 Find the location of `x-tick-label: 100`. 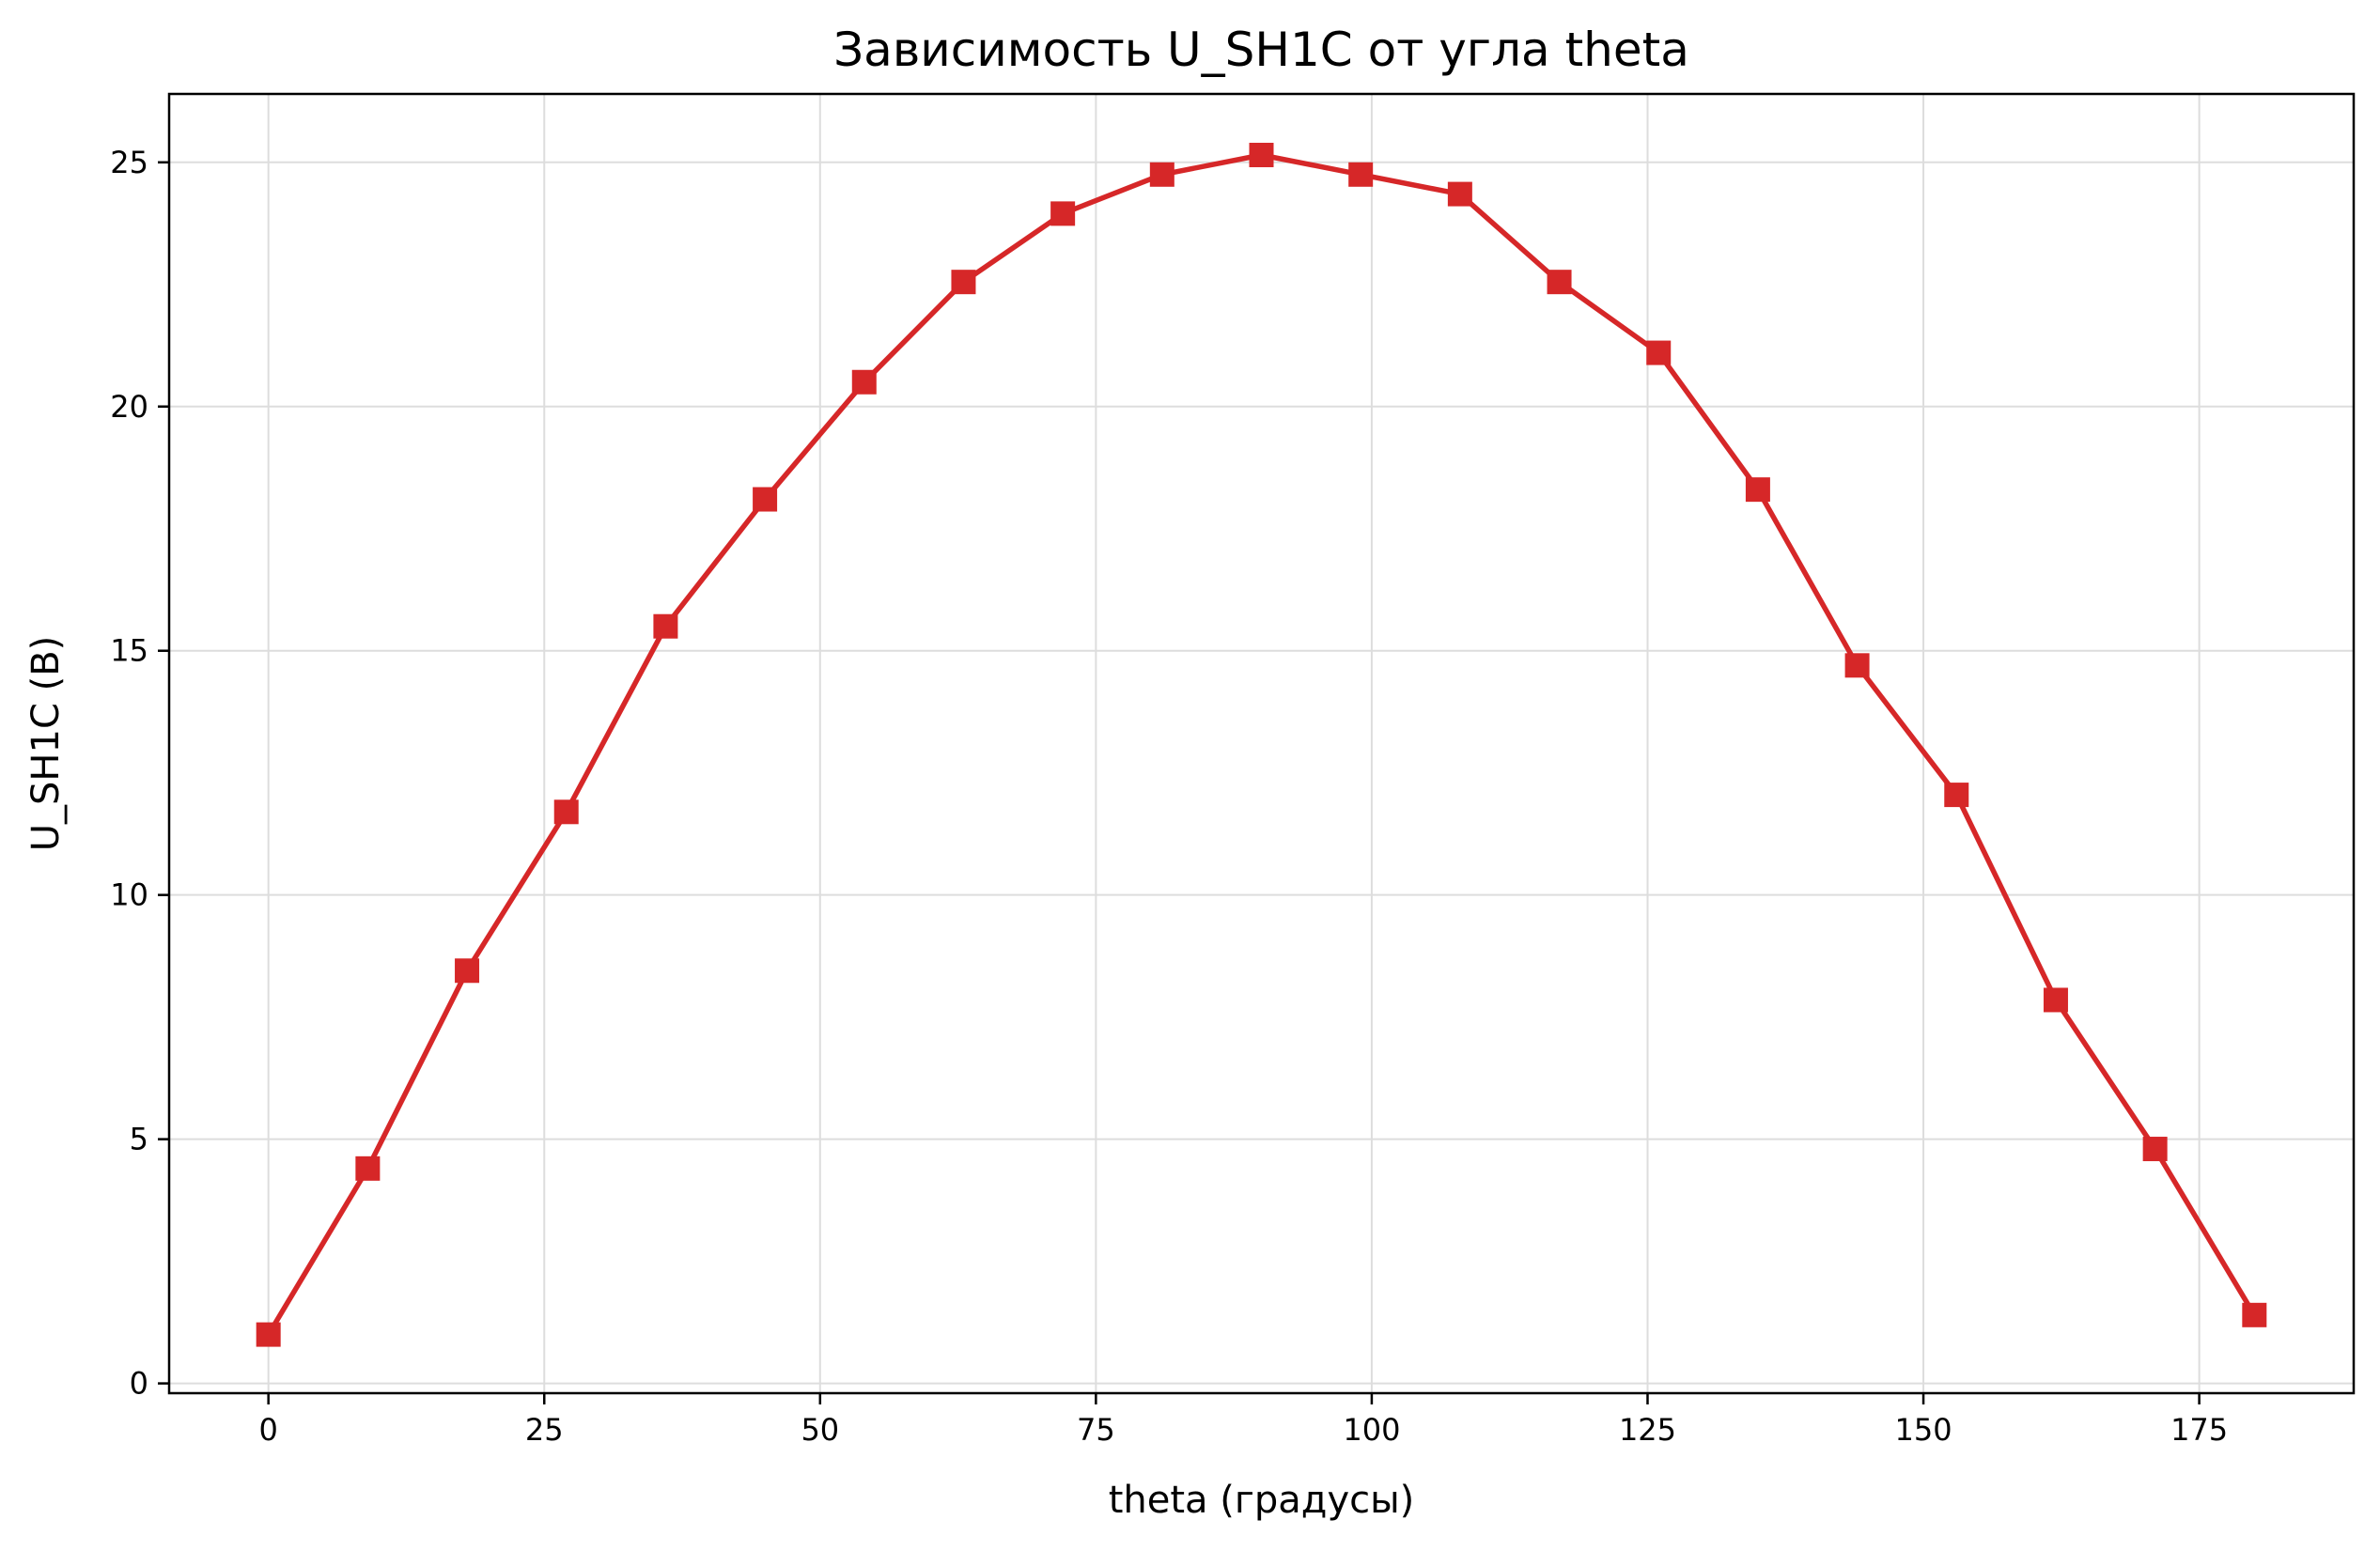

x-tick-label: 100 is located at coordinates (1371, 1430).